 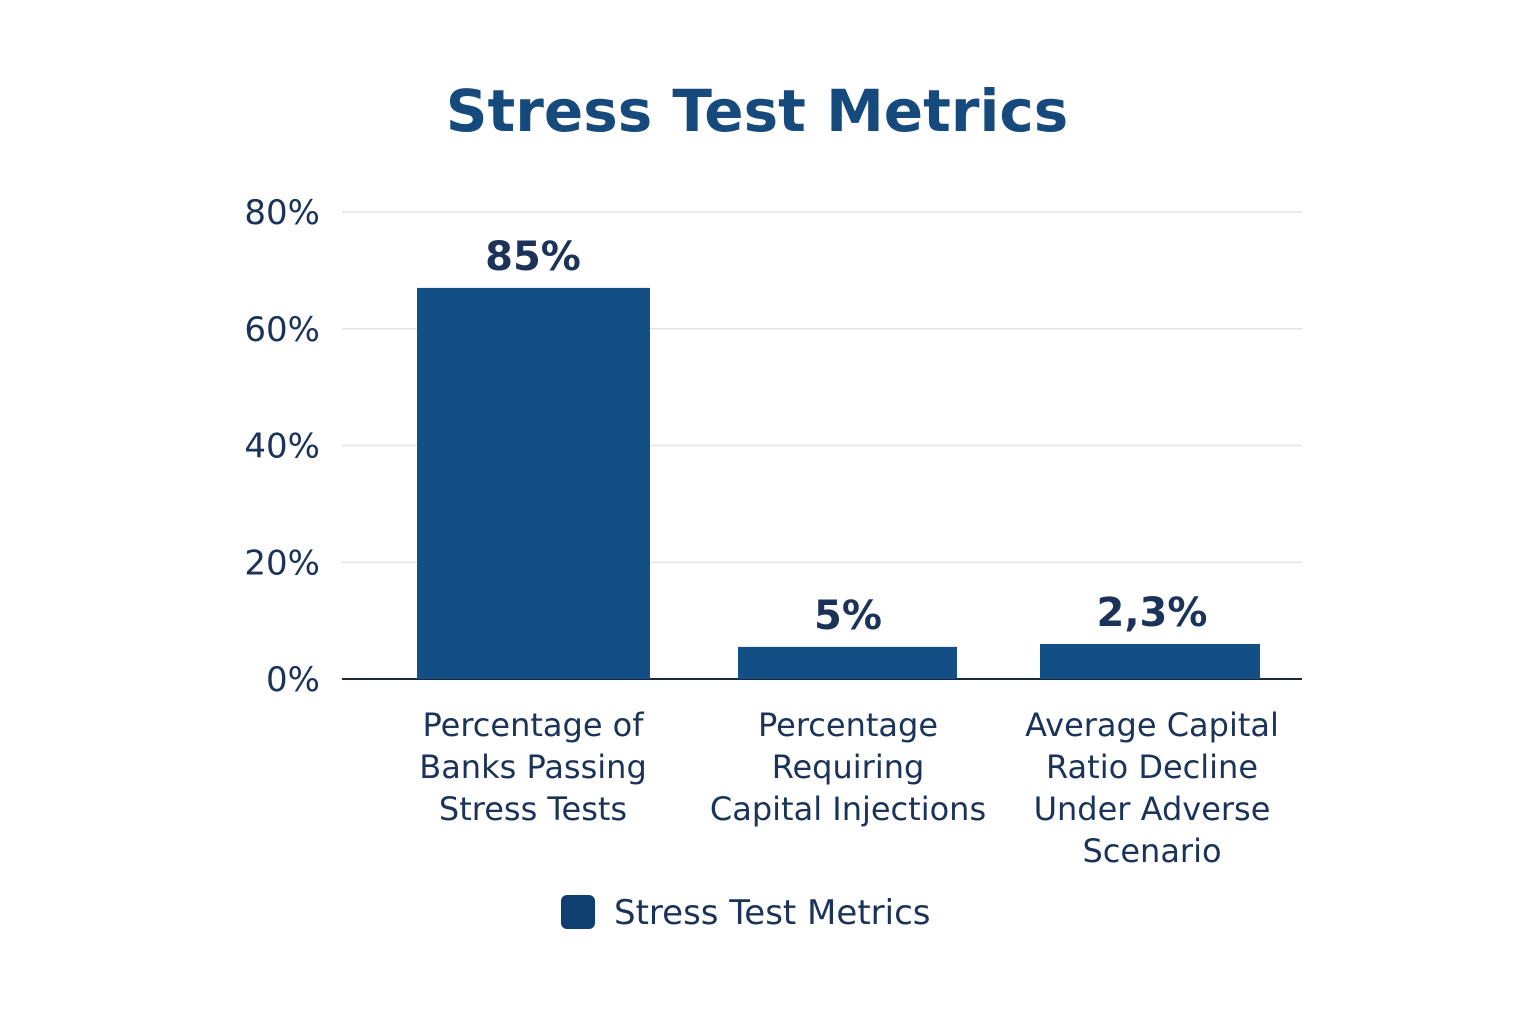 I want to click on y-tick-label: 40%, so click(x=282, y=447).